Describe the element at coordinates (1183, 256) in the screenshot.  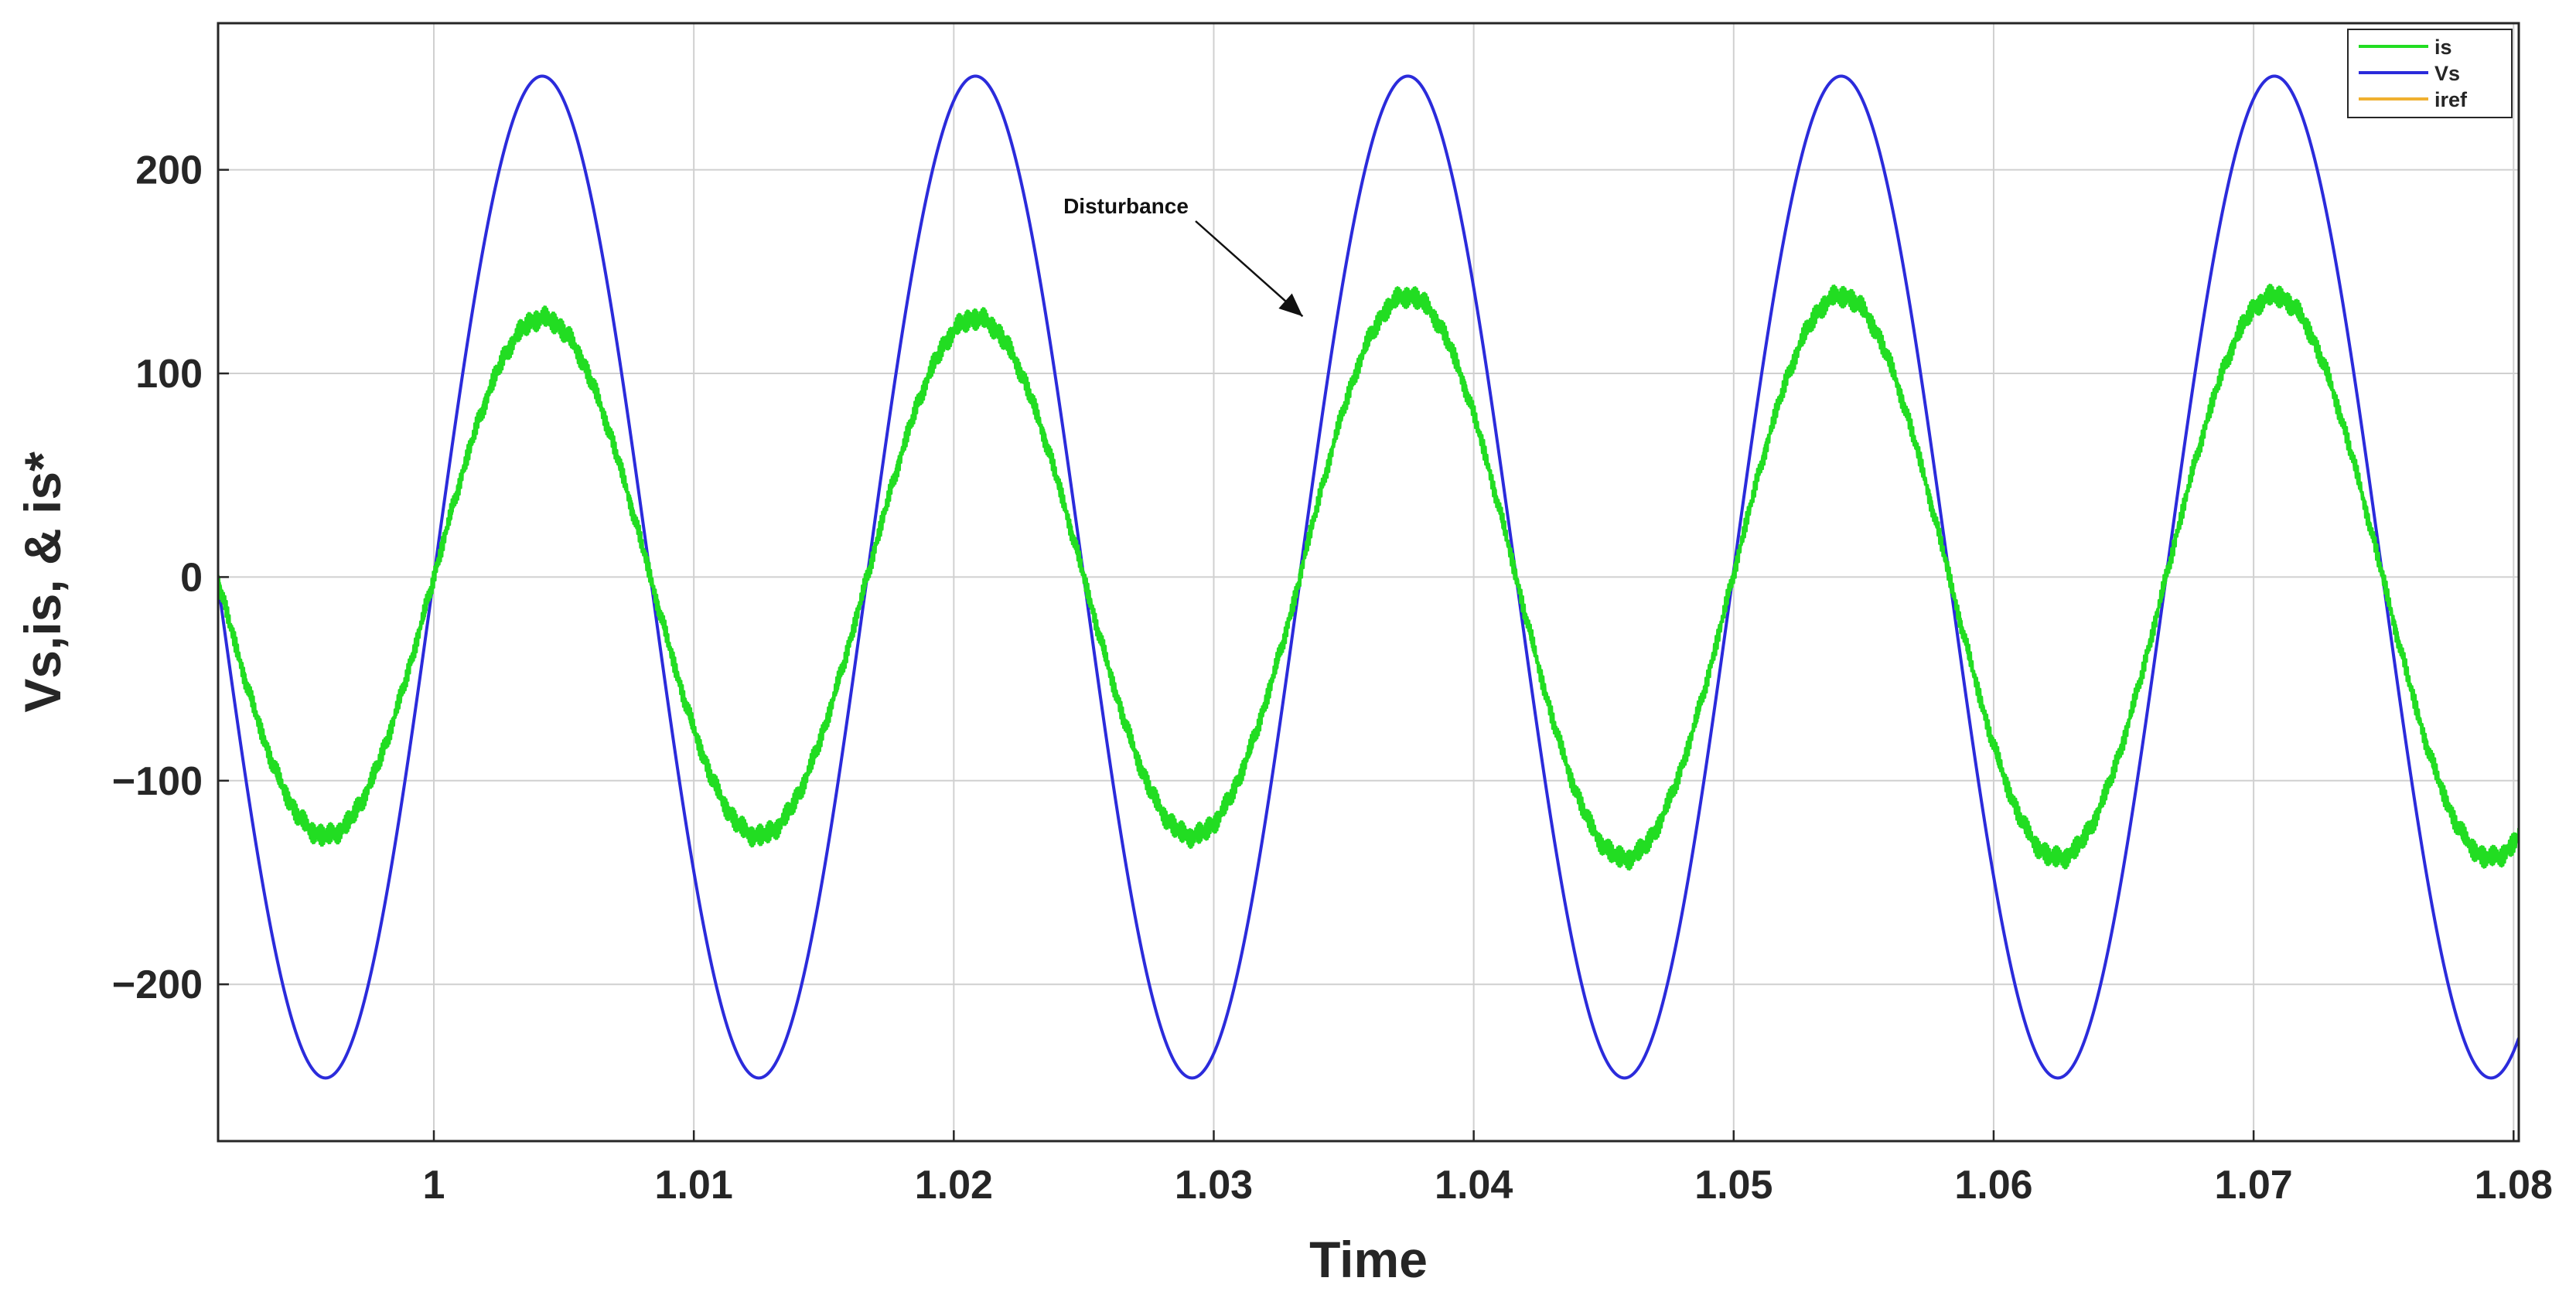
I see `disturbance-annotation: Disturbance` at that location.